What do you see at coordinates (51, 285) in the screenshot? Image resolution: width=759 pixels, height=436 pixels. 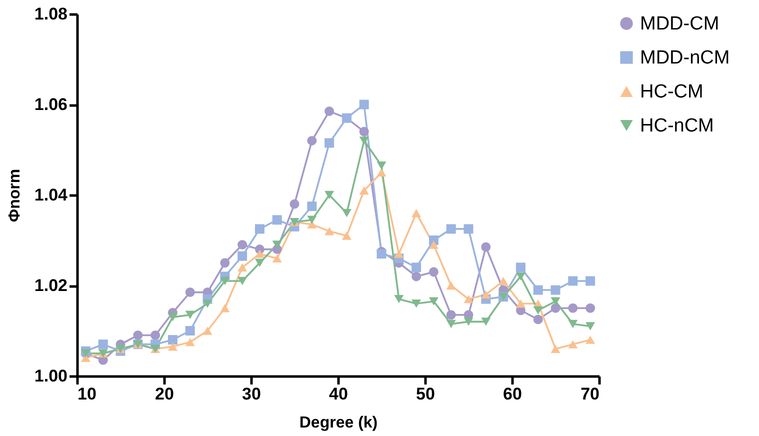 I see `y-tick-label: 1.02` at bounding box center [51, 285].